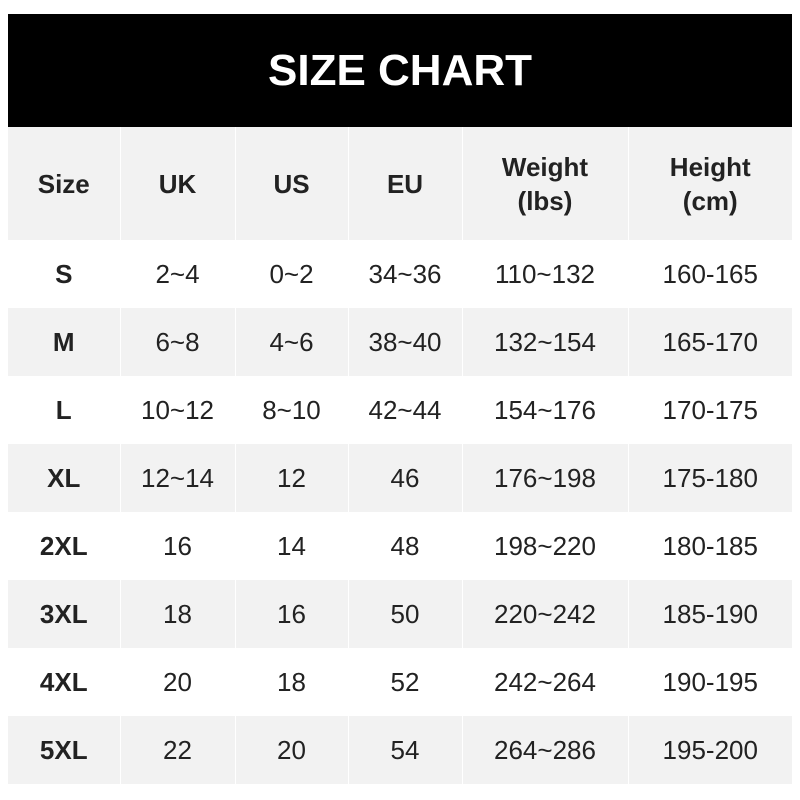 The image size is (800, 800). I want to click on table-cell: 110~132, so click(544, 274).